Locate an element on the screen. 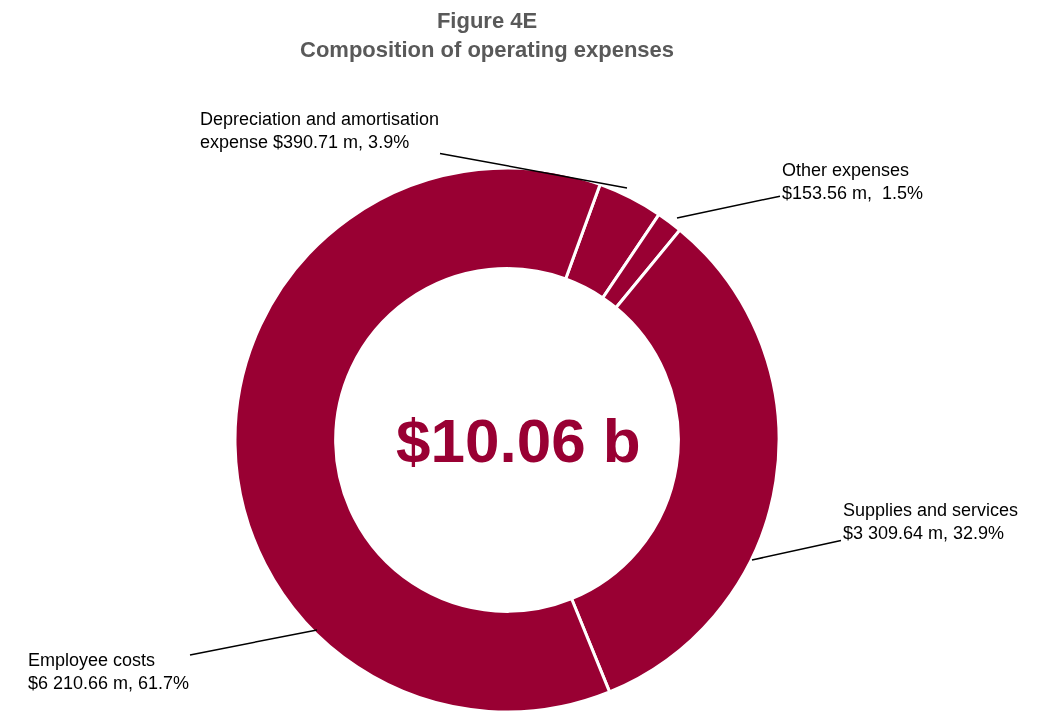  data-label: $153.56 m, 1.5% is located at coordinates (853, 193).